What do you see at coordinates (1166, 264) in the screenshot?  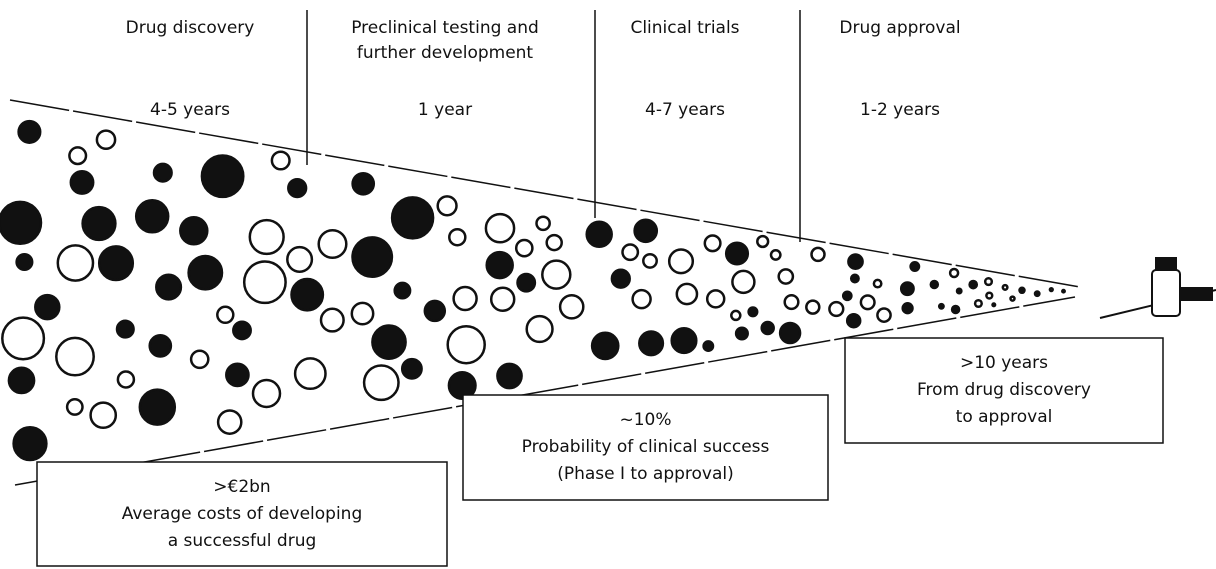 I see `vial-cap` at bounding box center [1166, 264].